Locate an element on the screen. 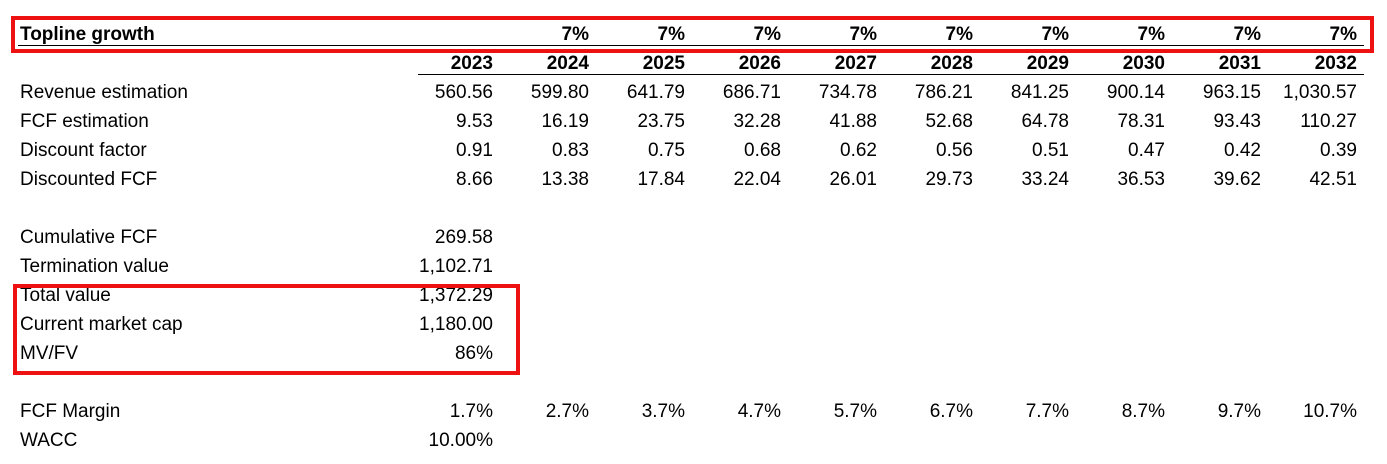 Image resolution: width=1387 pixels, height=464 pixels. table-cell: 10.7% is located at coordinates (1330, 411).